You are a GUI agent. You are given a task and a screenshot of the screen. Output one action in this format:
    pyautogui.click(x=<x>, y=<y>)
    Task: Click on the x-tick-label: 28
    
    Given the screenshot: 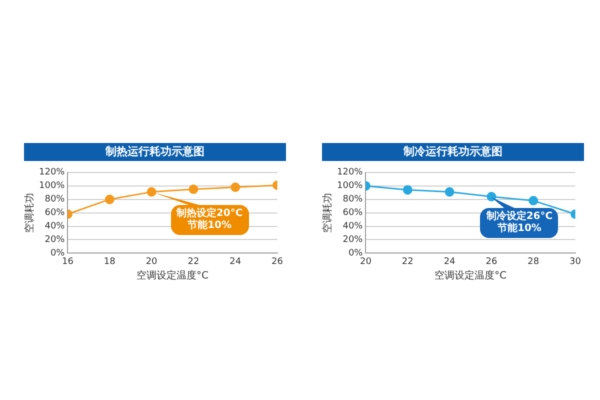 What is the action you would take?
    pyautogui.click(x=534, y=261)
    